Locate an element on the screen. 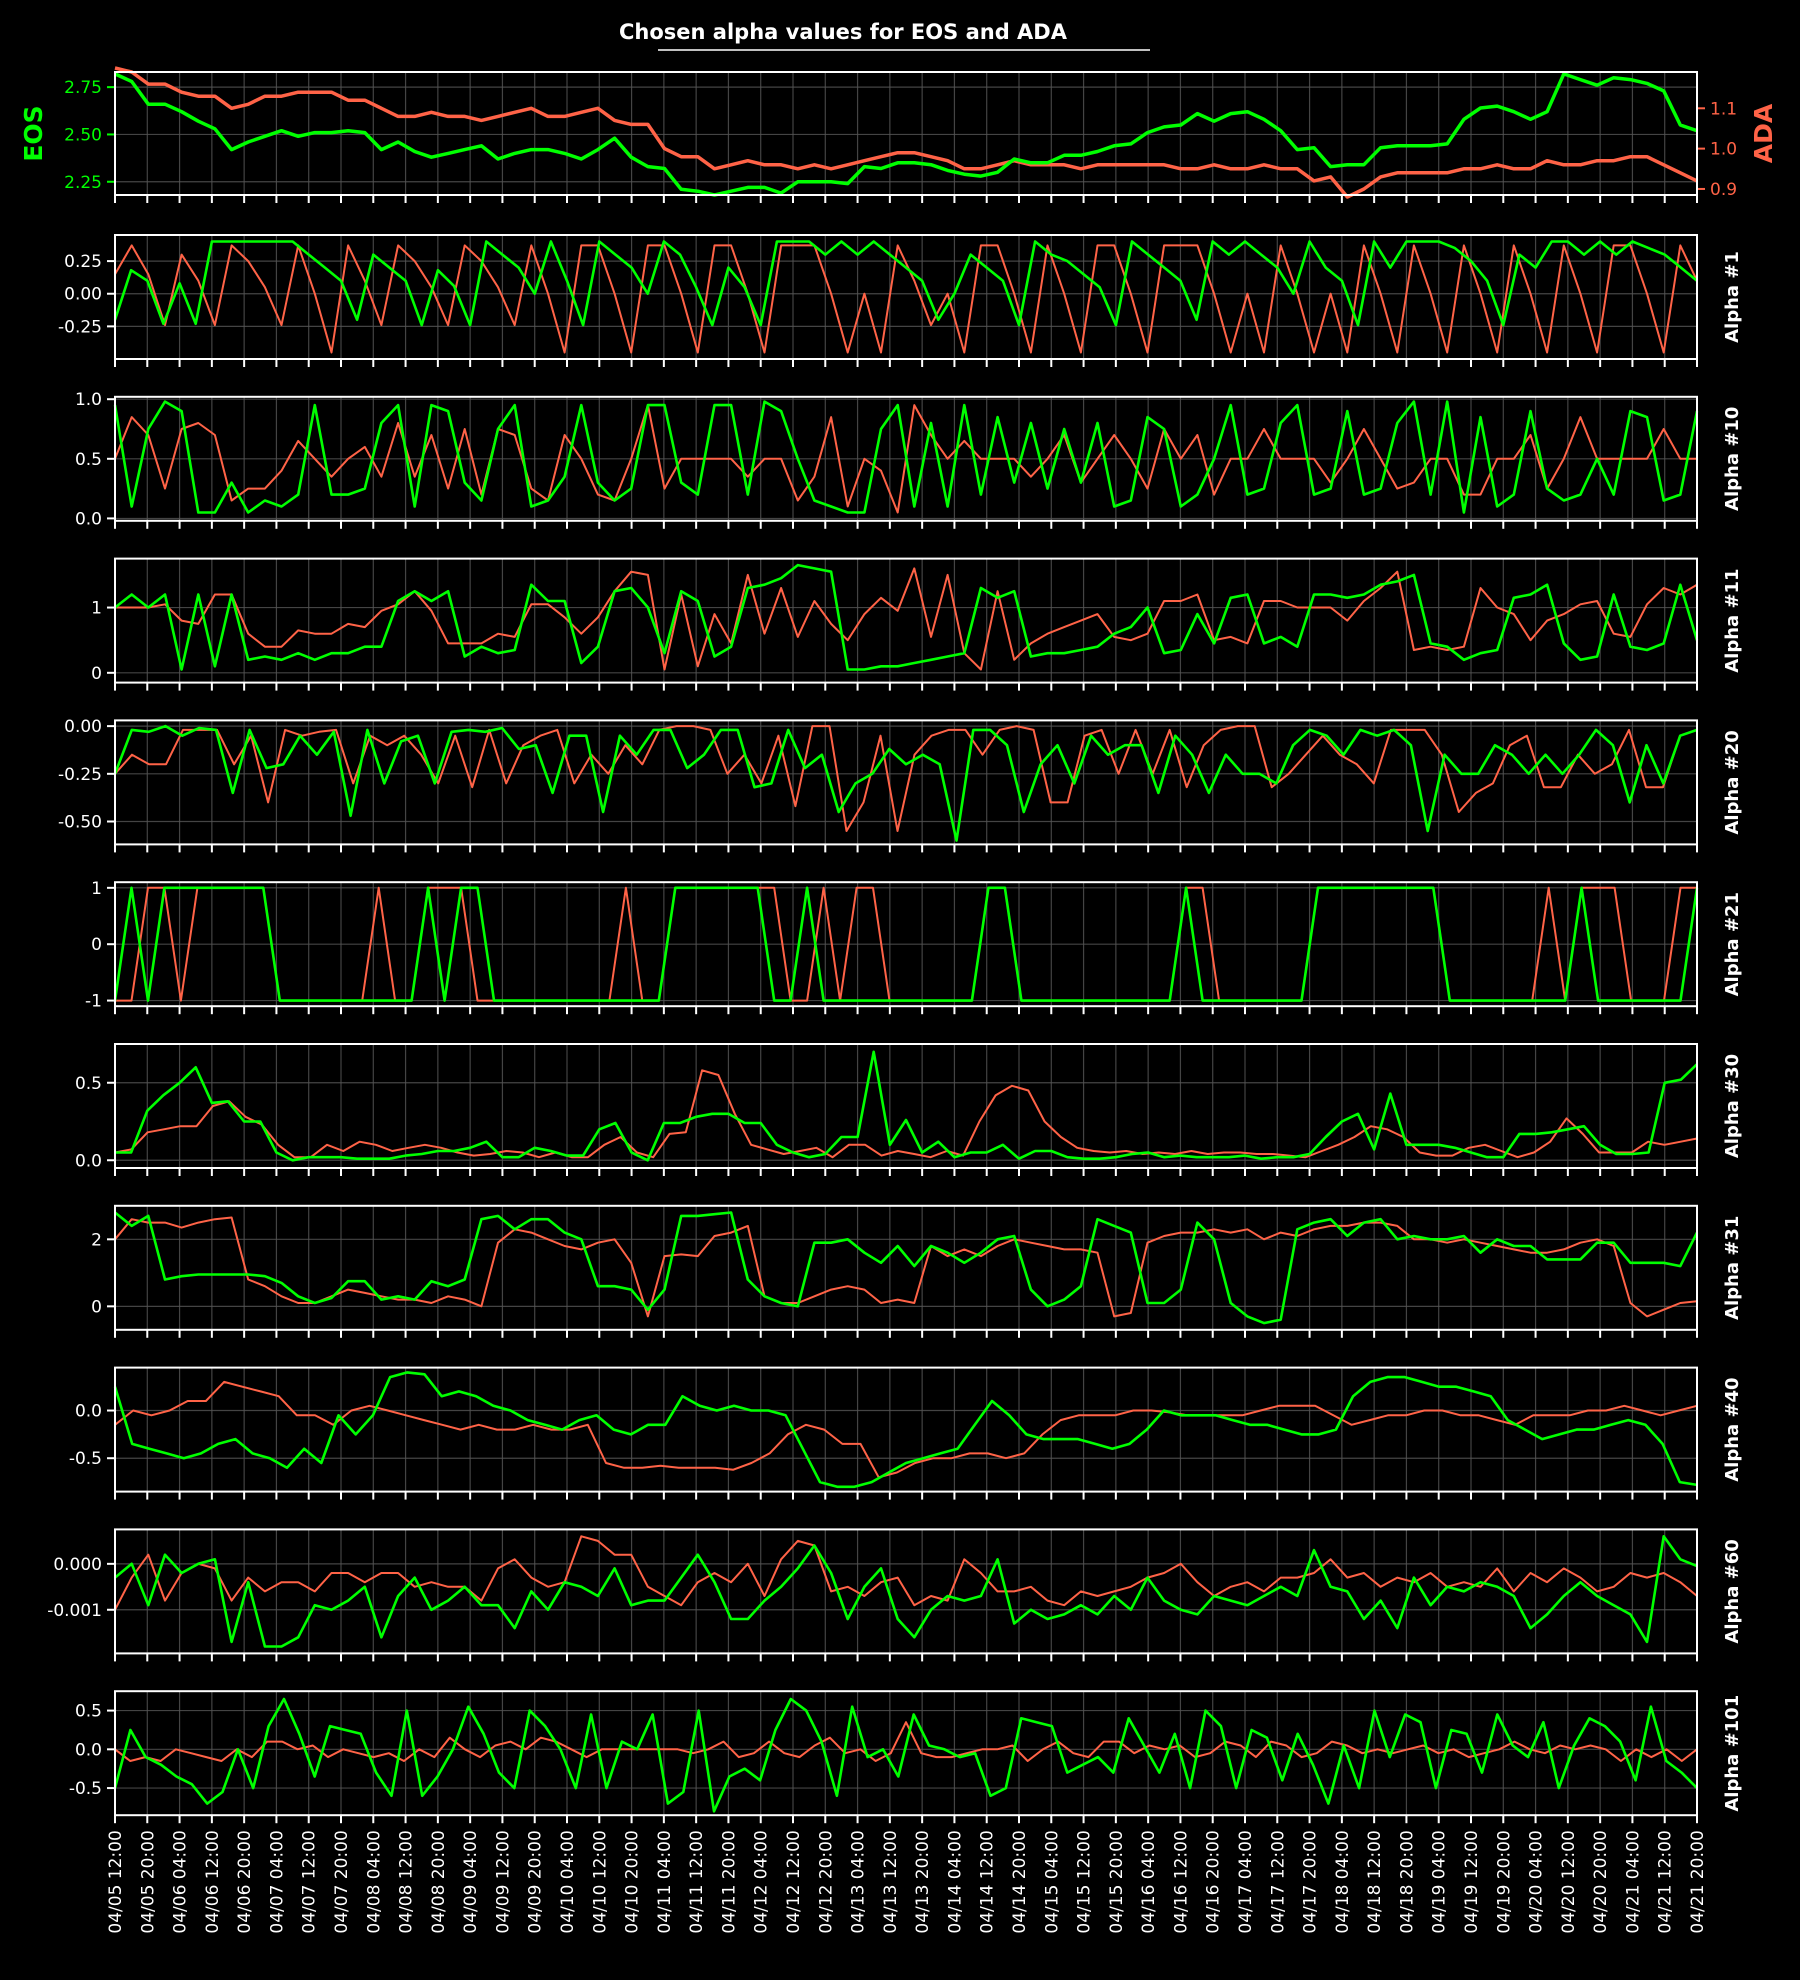  alpha-panel-9-ytick-label: 0.000 is located at coordinates (77, 1565).